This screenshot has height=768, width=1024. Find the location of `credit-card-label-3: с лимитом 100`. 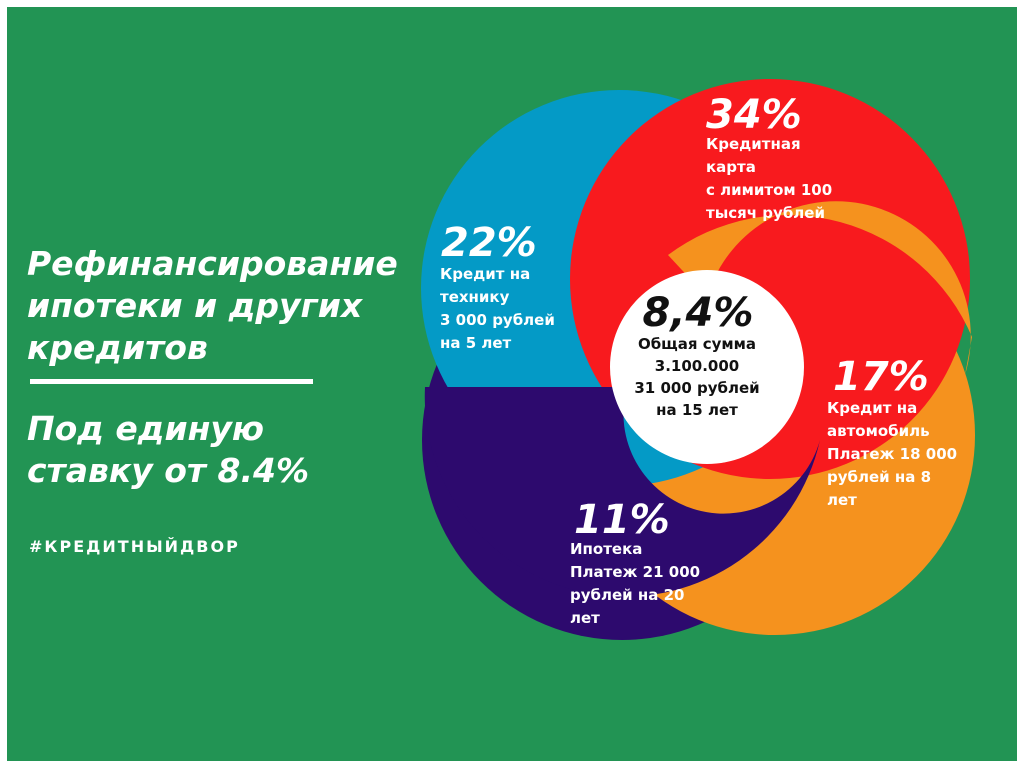

credit-card-label-3: с лимитом 100 is located at coordinates (769, 190).